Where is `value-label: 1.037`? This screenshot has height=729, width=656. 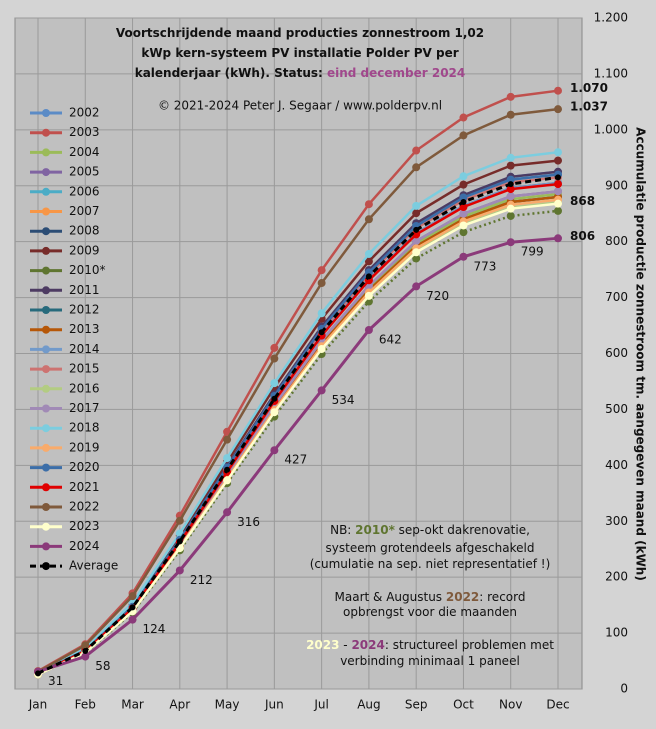
value-label: 1.037 is located at coordinates (589, 107).